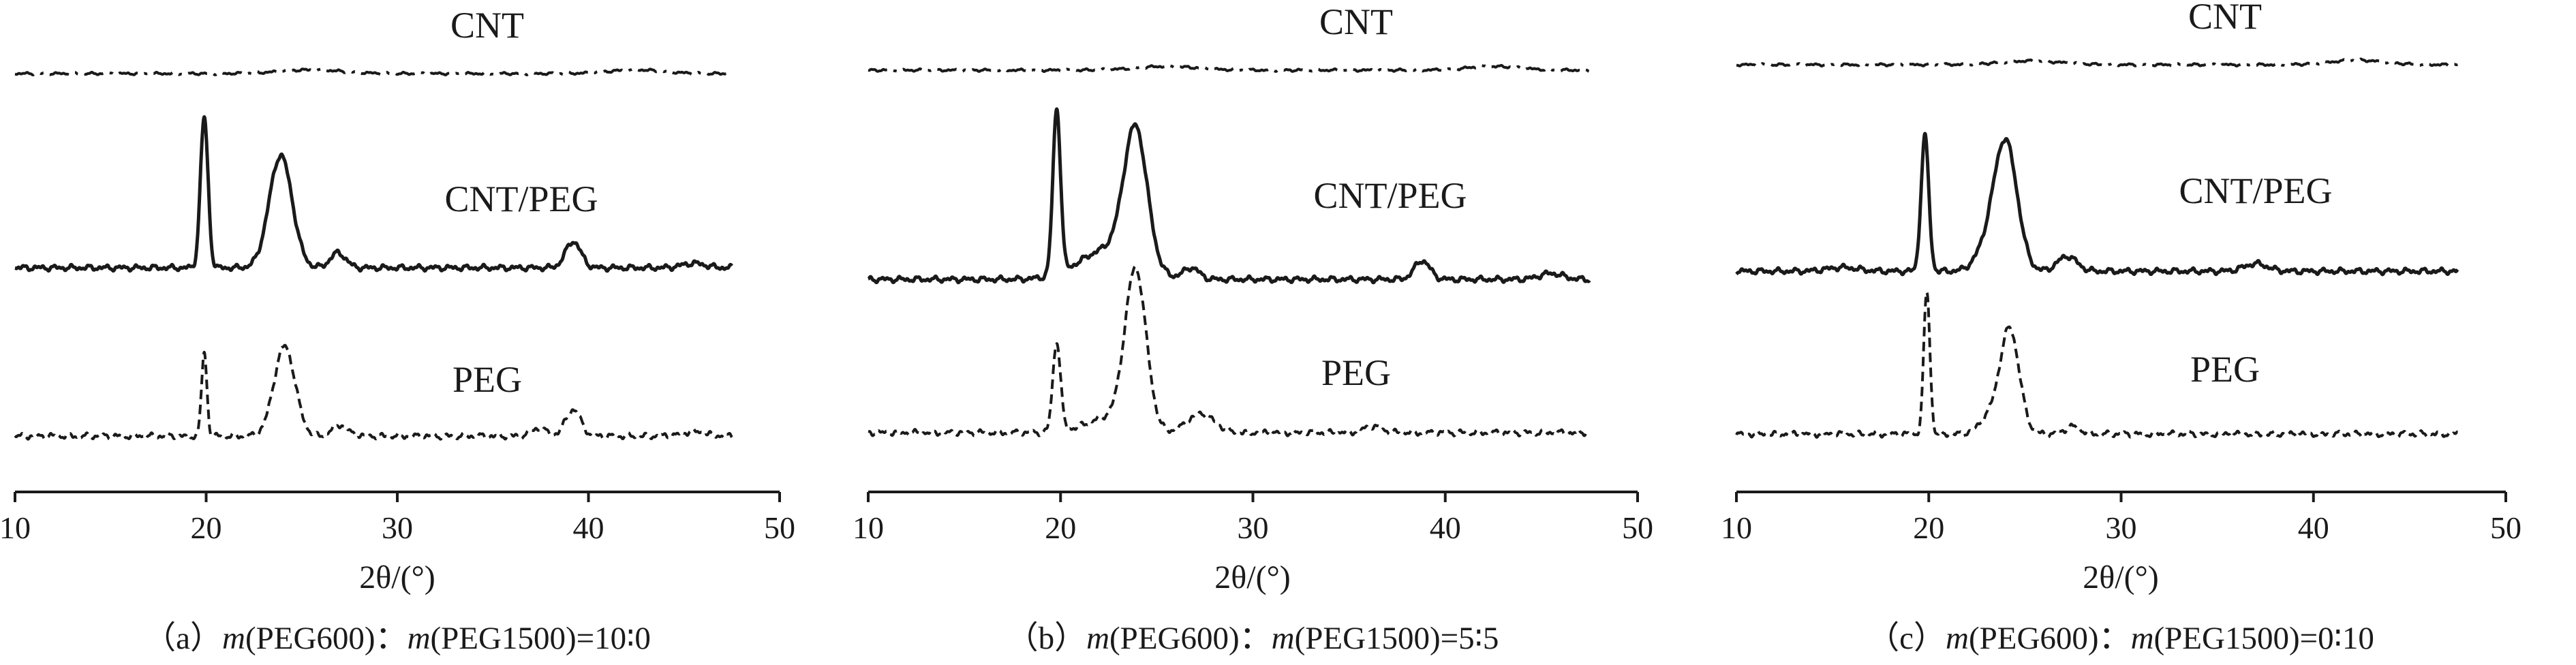 The width and height of the screenshot is (2576, 665). I want to click on panel-b-caption: （b）m(PEG600)：m(PEG1500)=5∶5, so click(1253, 638).